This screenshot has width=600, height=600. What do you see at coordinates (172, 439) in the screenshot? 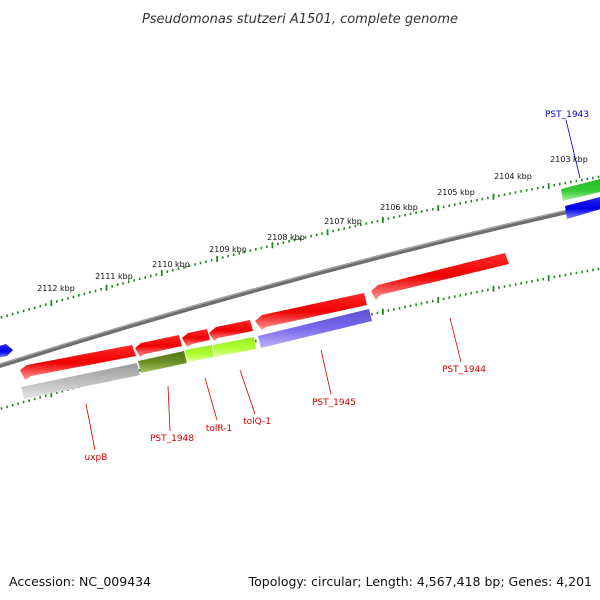
I see `gene-label-pst1948: PST_1948` at bounding box center [172, 439].